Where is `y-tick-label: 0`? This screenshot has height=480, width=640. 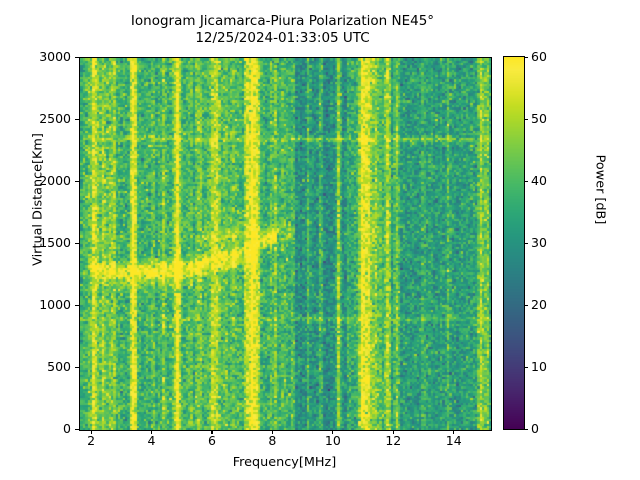 y-tick-label: 0 is located at coordinates (67, 428).